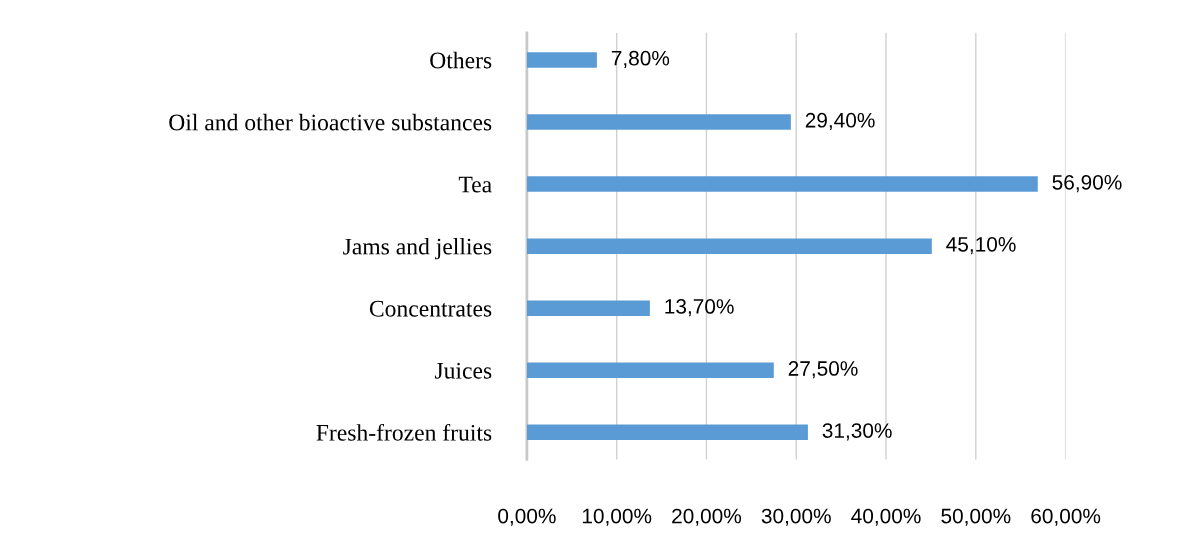 This screenshot has height=547, width=1184. I want to click on data-label: 13,70%, so click(699, 308).